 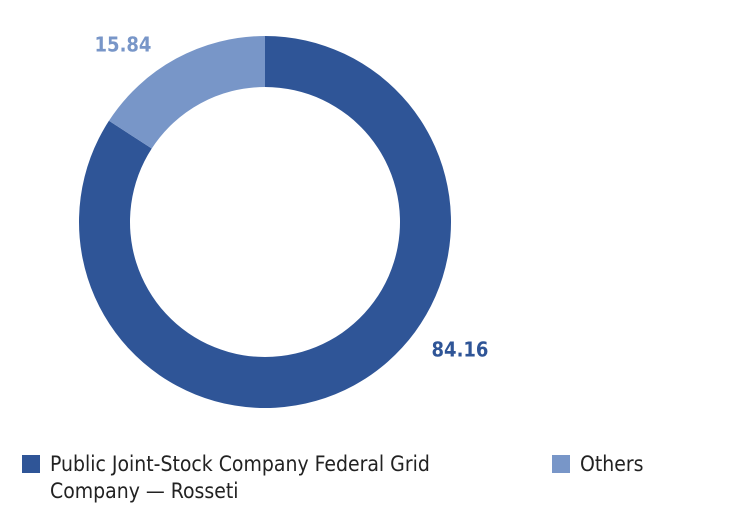 I want to click on legend-item: Others, so click(x=632, y=464).